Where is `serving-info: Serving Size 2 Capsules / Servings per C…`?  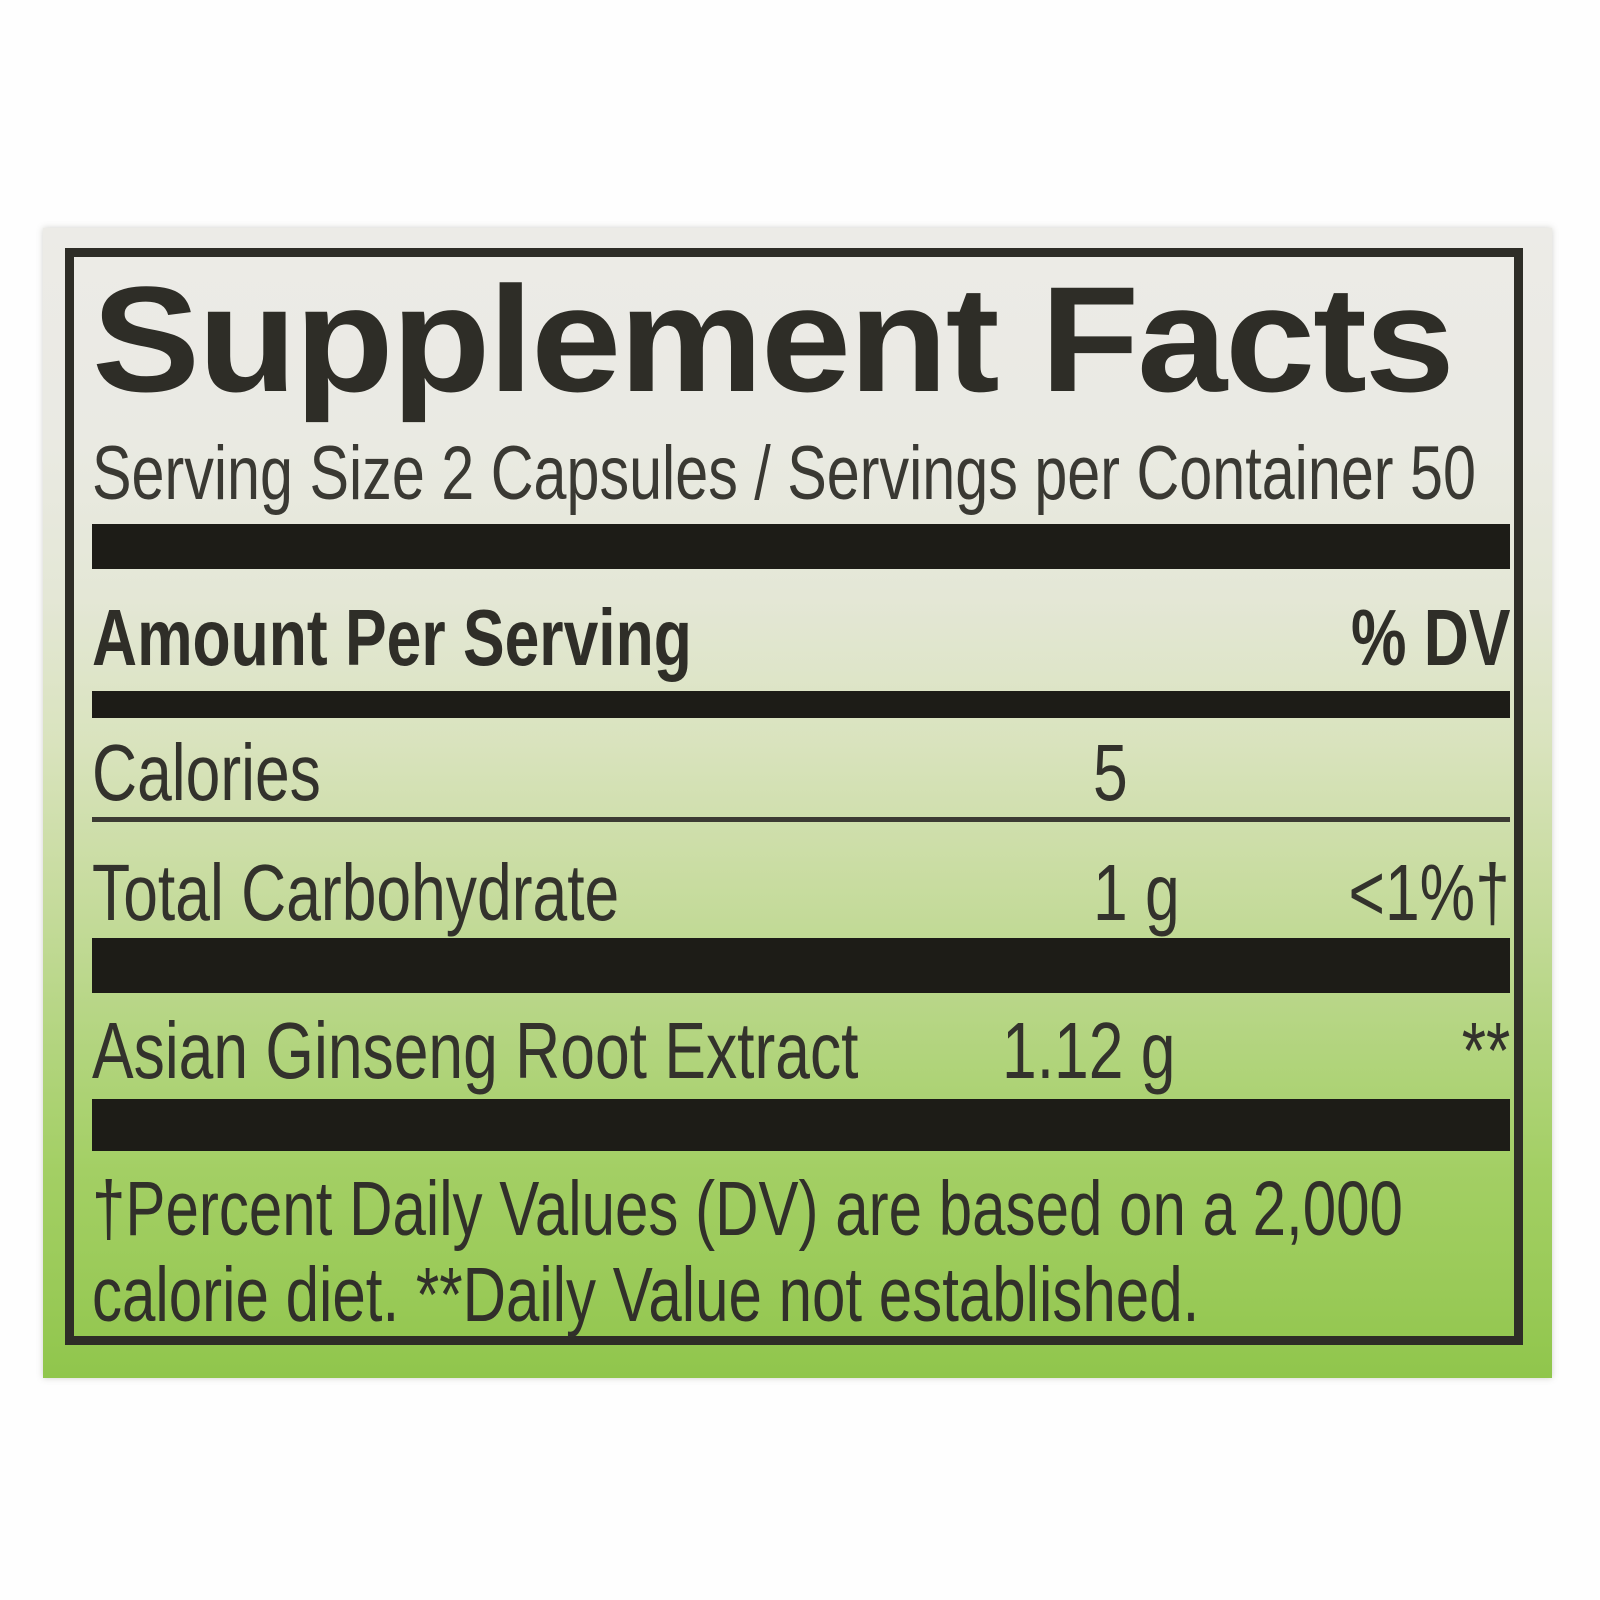 serving-info: Serving Size 2 Capsules / Servings per C… is located at coordinates (846, 474).